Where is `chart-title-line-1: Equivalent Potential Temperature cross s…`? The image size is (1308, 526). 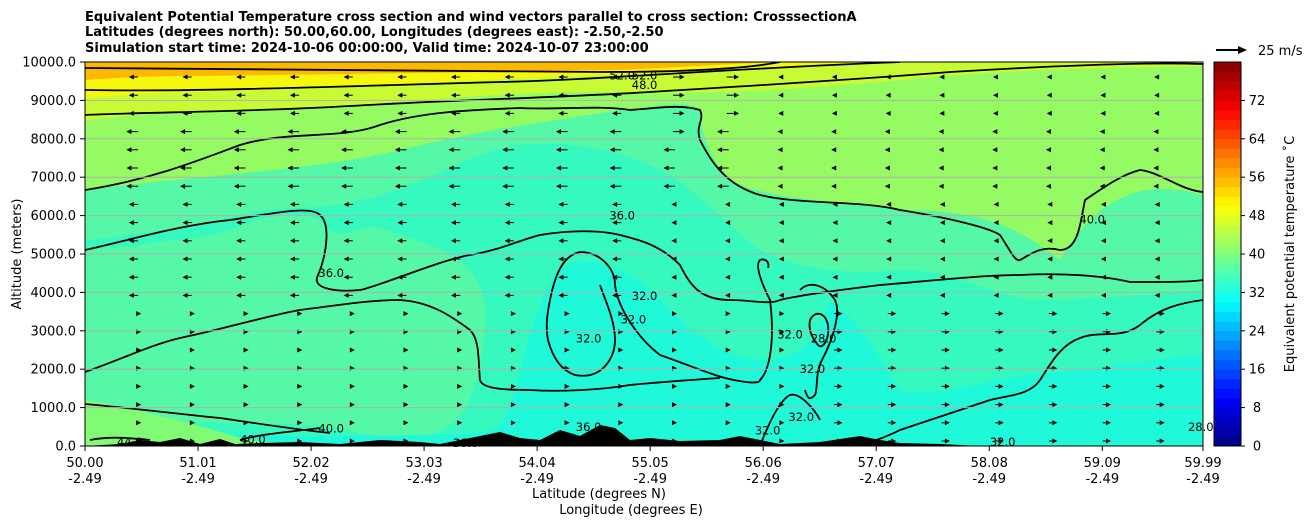
chart-title-line-1: Equivalent Potential Temperature cross s… is located at coordinates (471, 17).